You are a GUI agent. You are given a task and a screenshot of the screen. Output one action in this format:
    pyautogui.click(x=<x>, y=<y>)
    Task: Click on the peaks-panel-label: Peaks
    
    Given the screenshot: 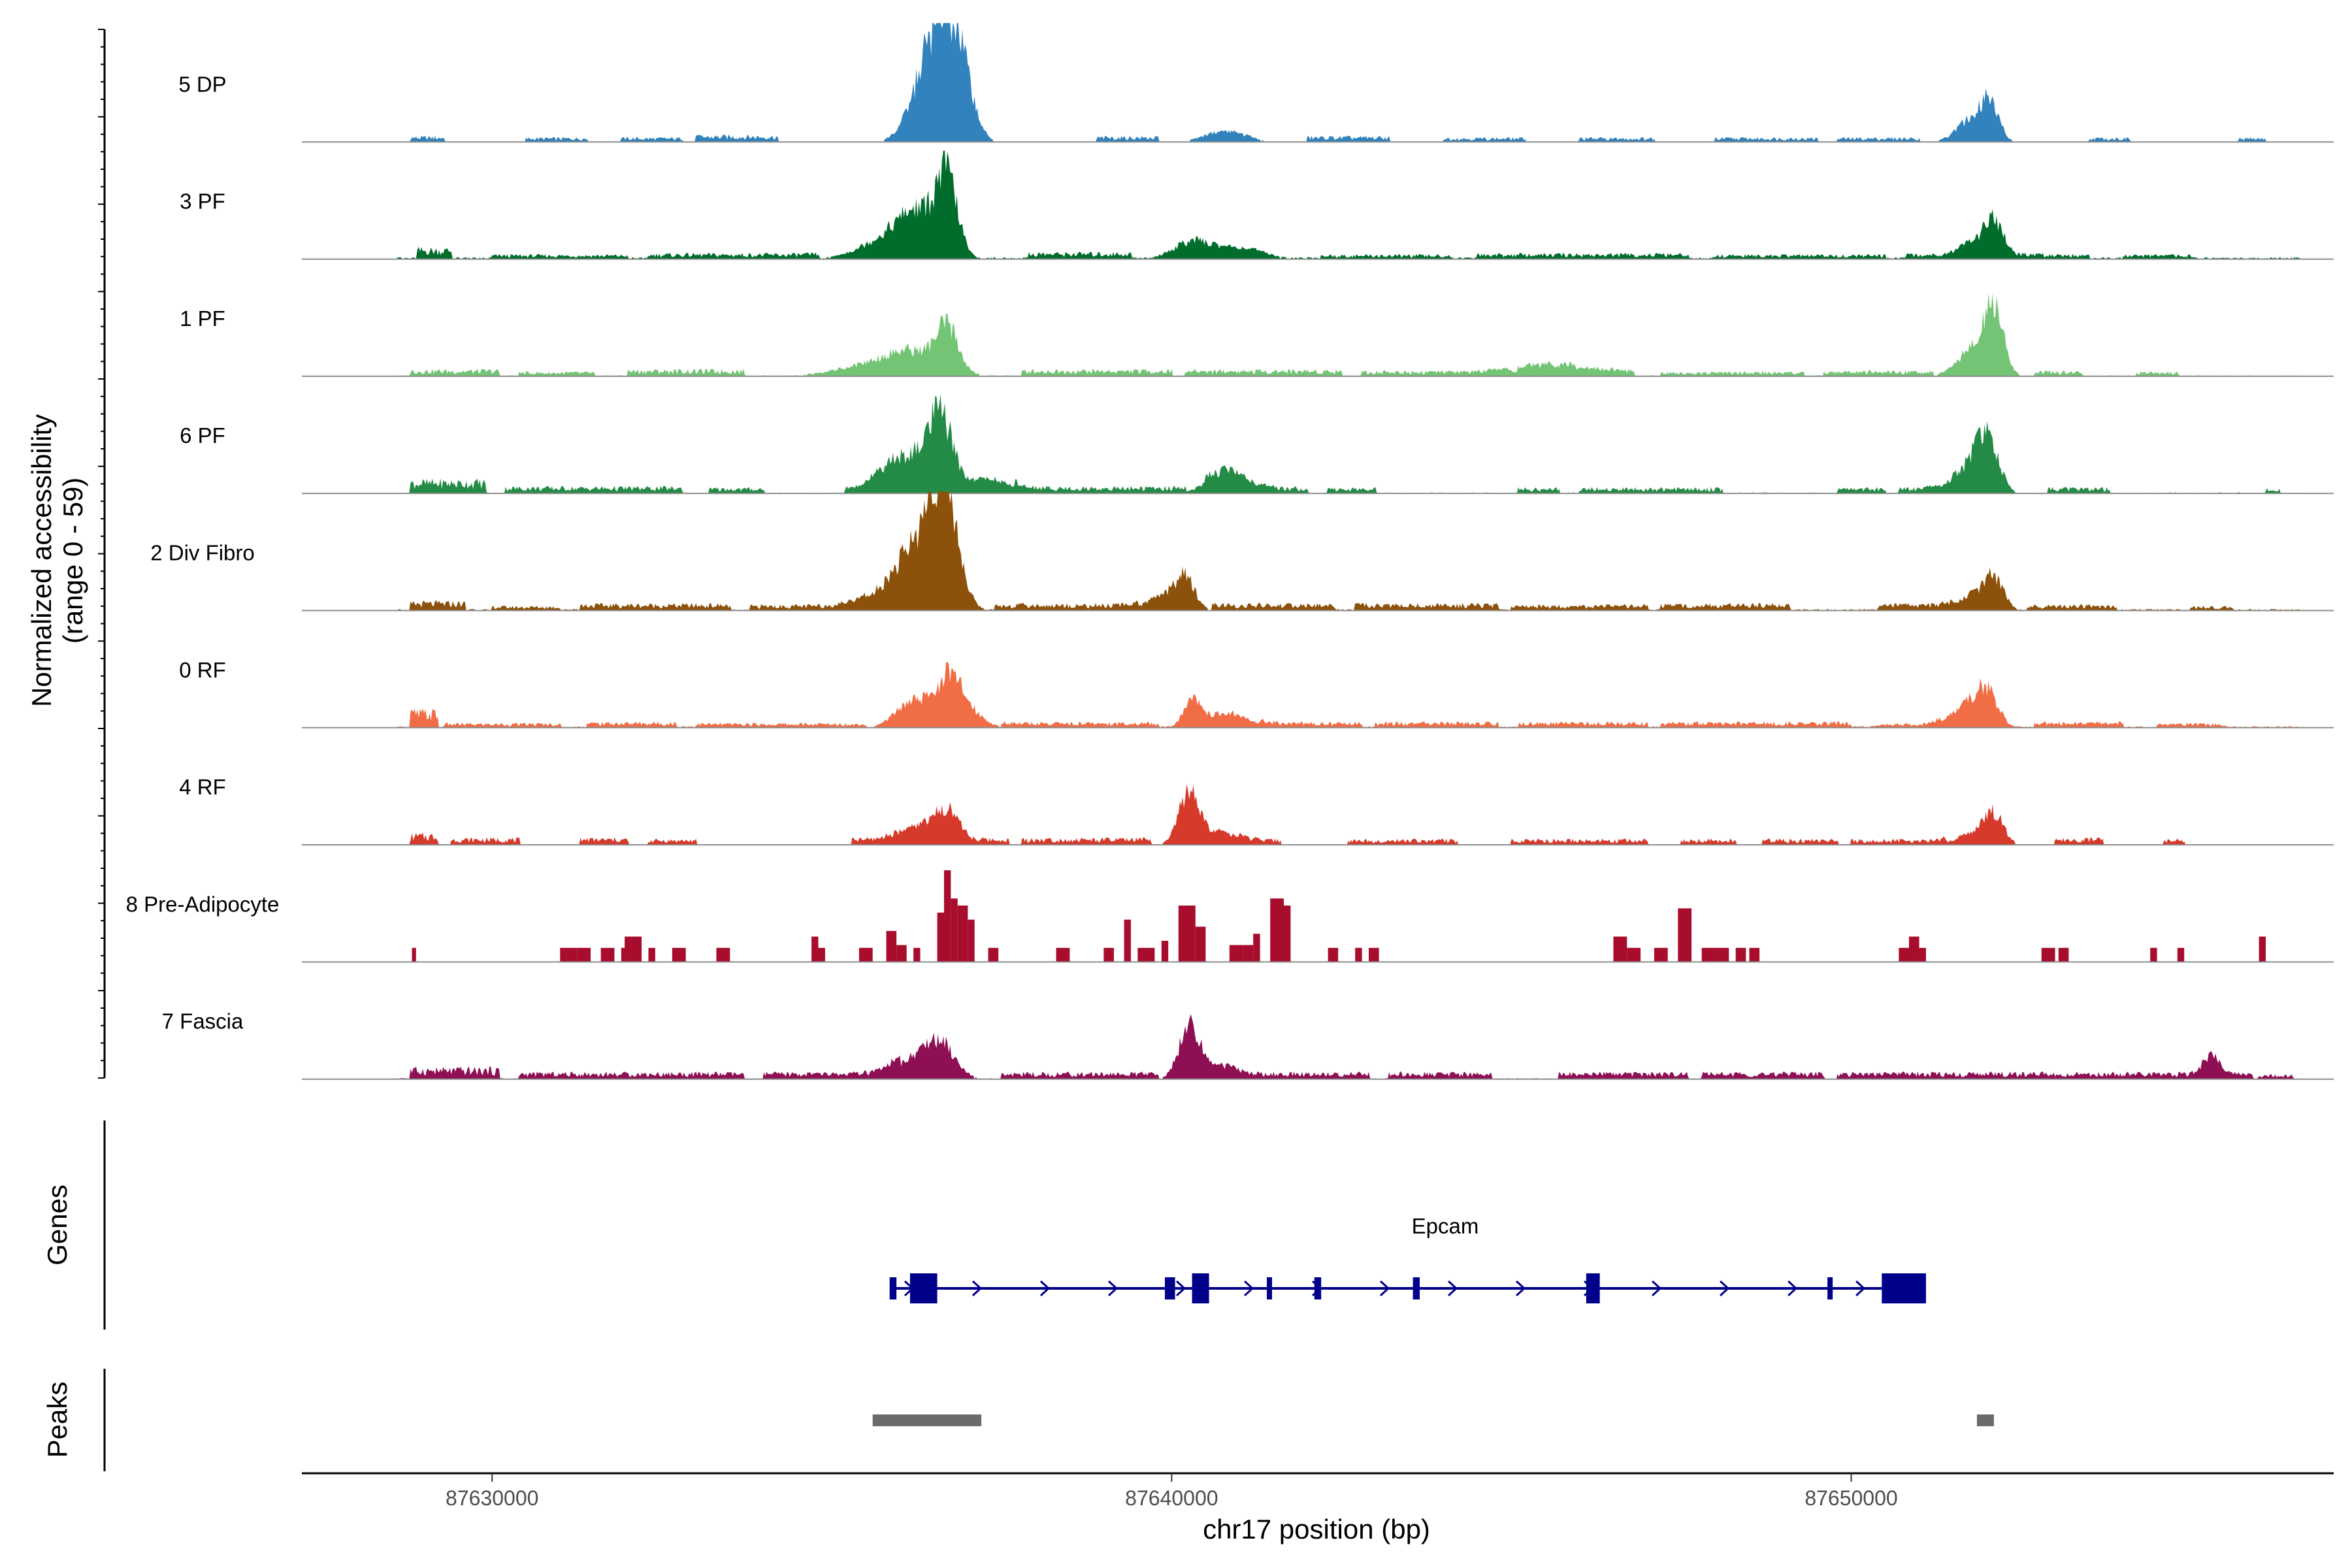 What is the action you would take?
    pyautogui.click(x=57, y=1420)
    